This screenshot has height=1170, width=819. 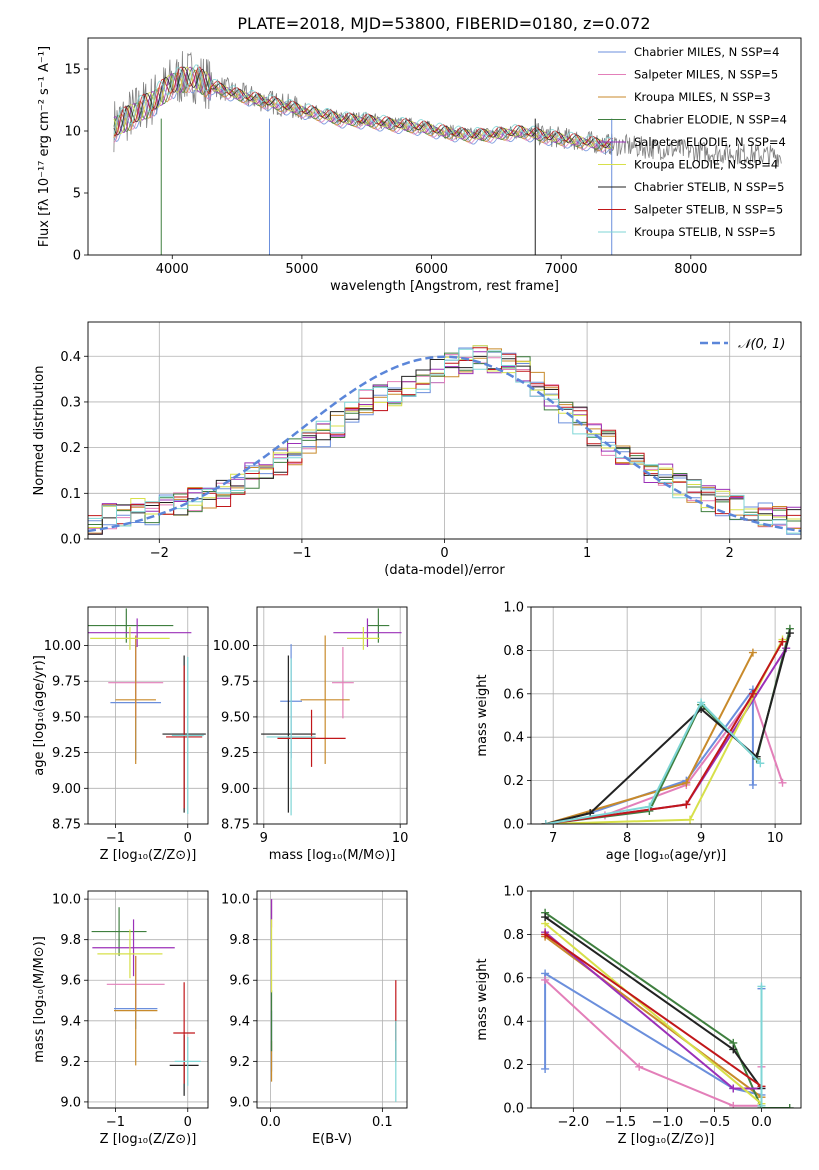 What do you see at coordinates (72, 132) in the screenshot?
I see `spectrum-ytick-label: 10` at bounding box center [72, 132].